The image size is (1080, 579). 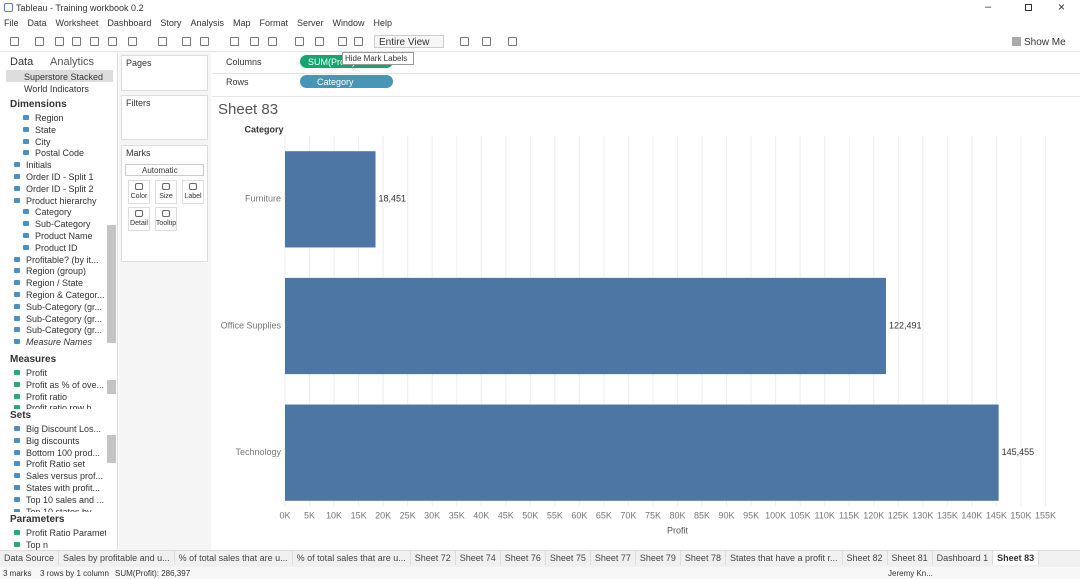 I want to click on show-me: Show Me, so click(x=1045, y=42).